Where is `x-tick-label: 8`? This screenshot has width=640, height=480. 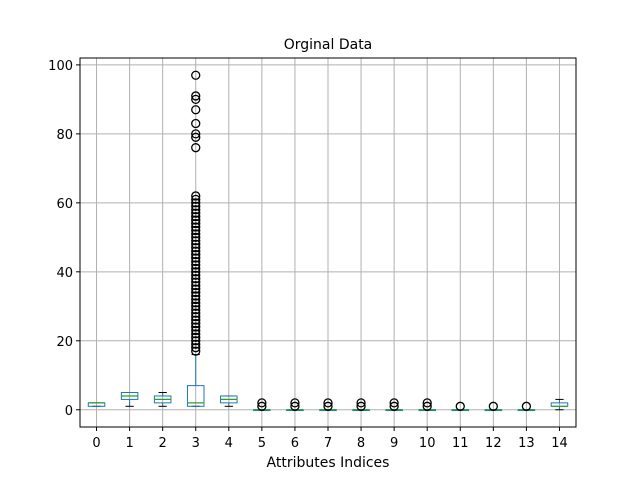 x-tick-label: 8 is located at coordinates (361, 443).